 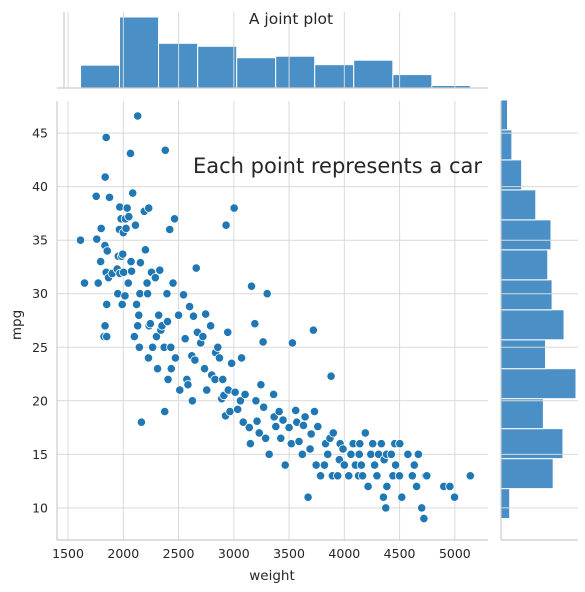 What do you see at coordinates (261, 553) in the screenshot?
I see `x-tick-labels: 1500 2000 2500 3000 3500 4000 4500 5000` at bounding box center [261, 553].